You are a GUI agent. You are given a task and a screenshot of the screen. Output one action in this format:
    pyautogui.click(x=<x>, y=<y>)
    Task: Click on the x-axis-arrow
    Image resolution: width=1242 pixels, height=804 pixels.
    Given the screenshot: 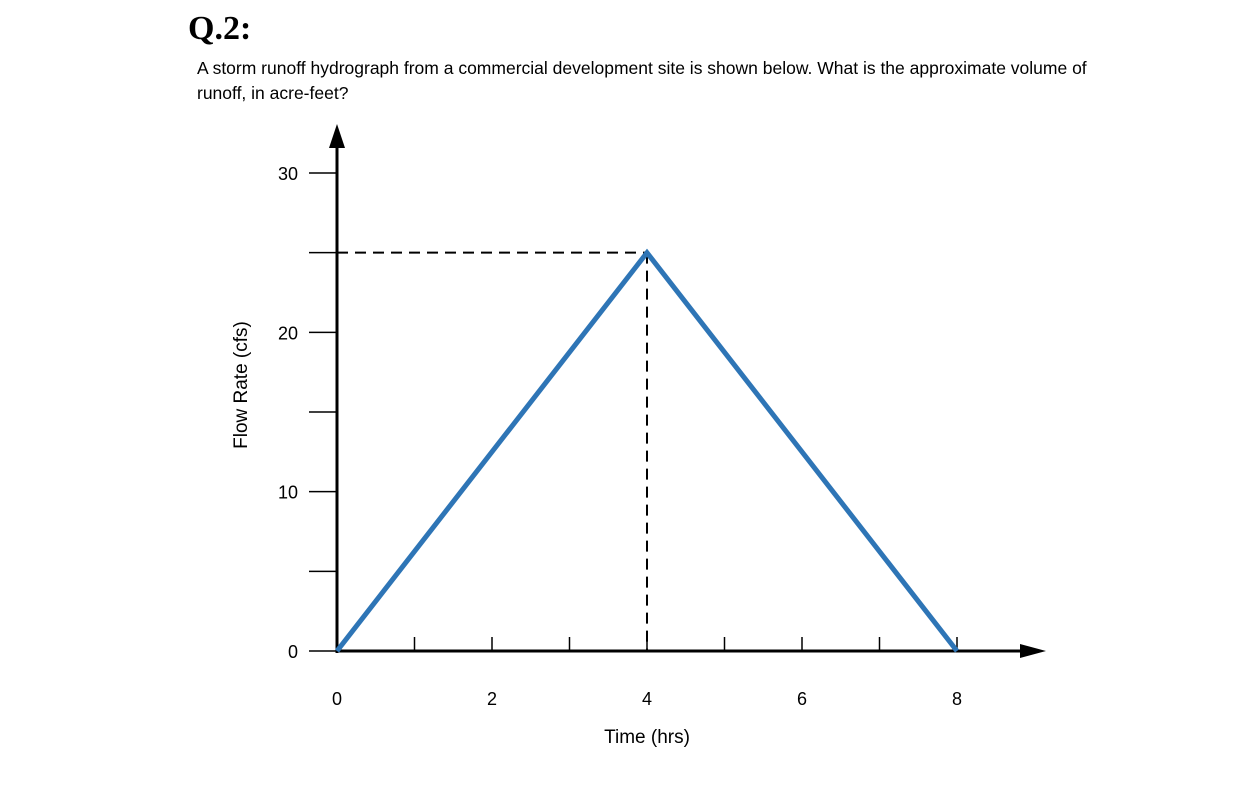 What is the action you would take?
    pyautogui.click(x=1033, y=651)
    